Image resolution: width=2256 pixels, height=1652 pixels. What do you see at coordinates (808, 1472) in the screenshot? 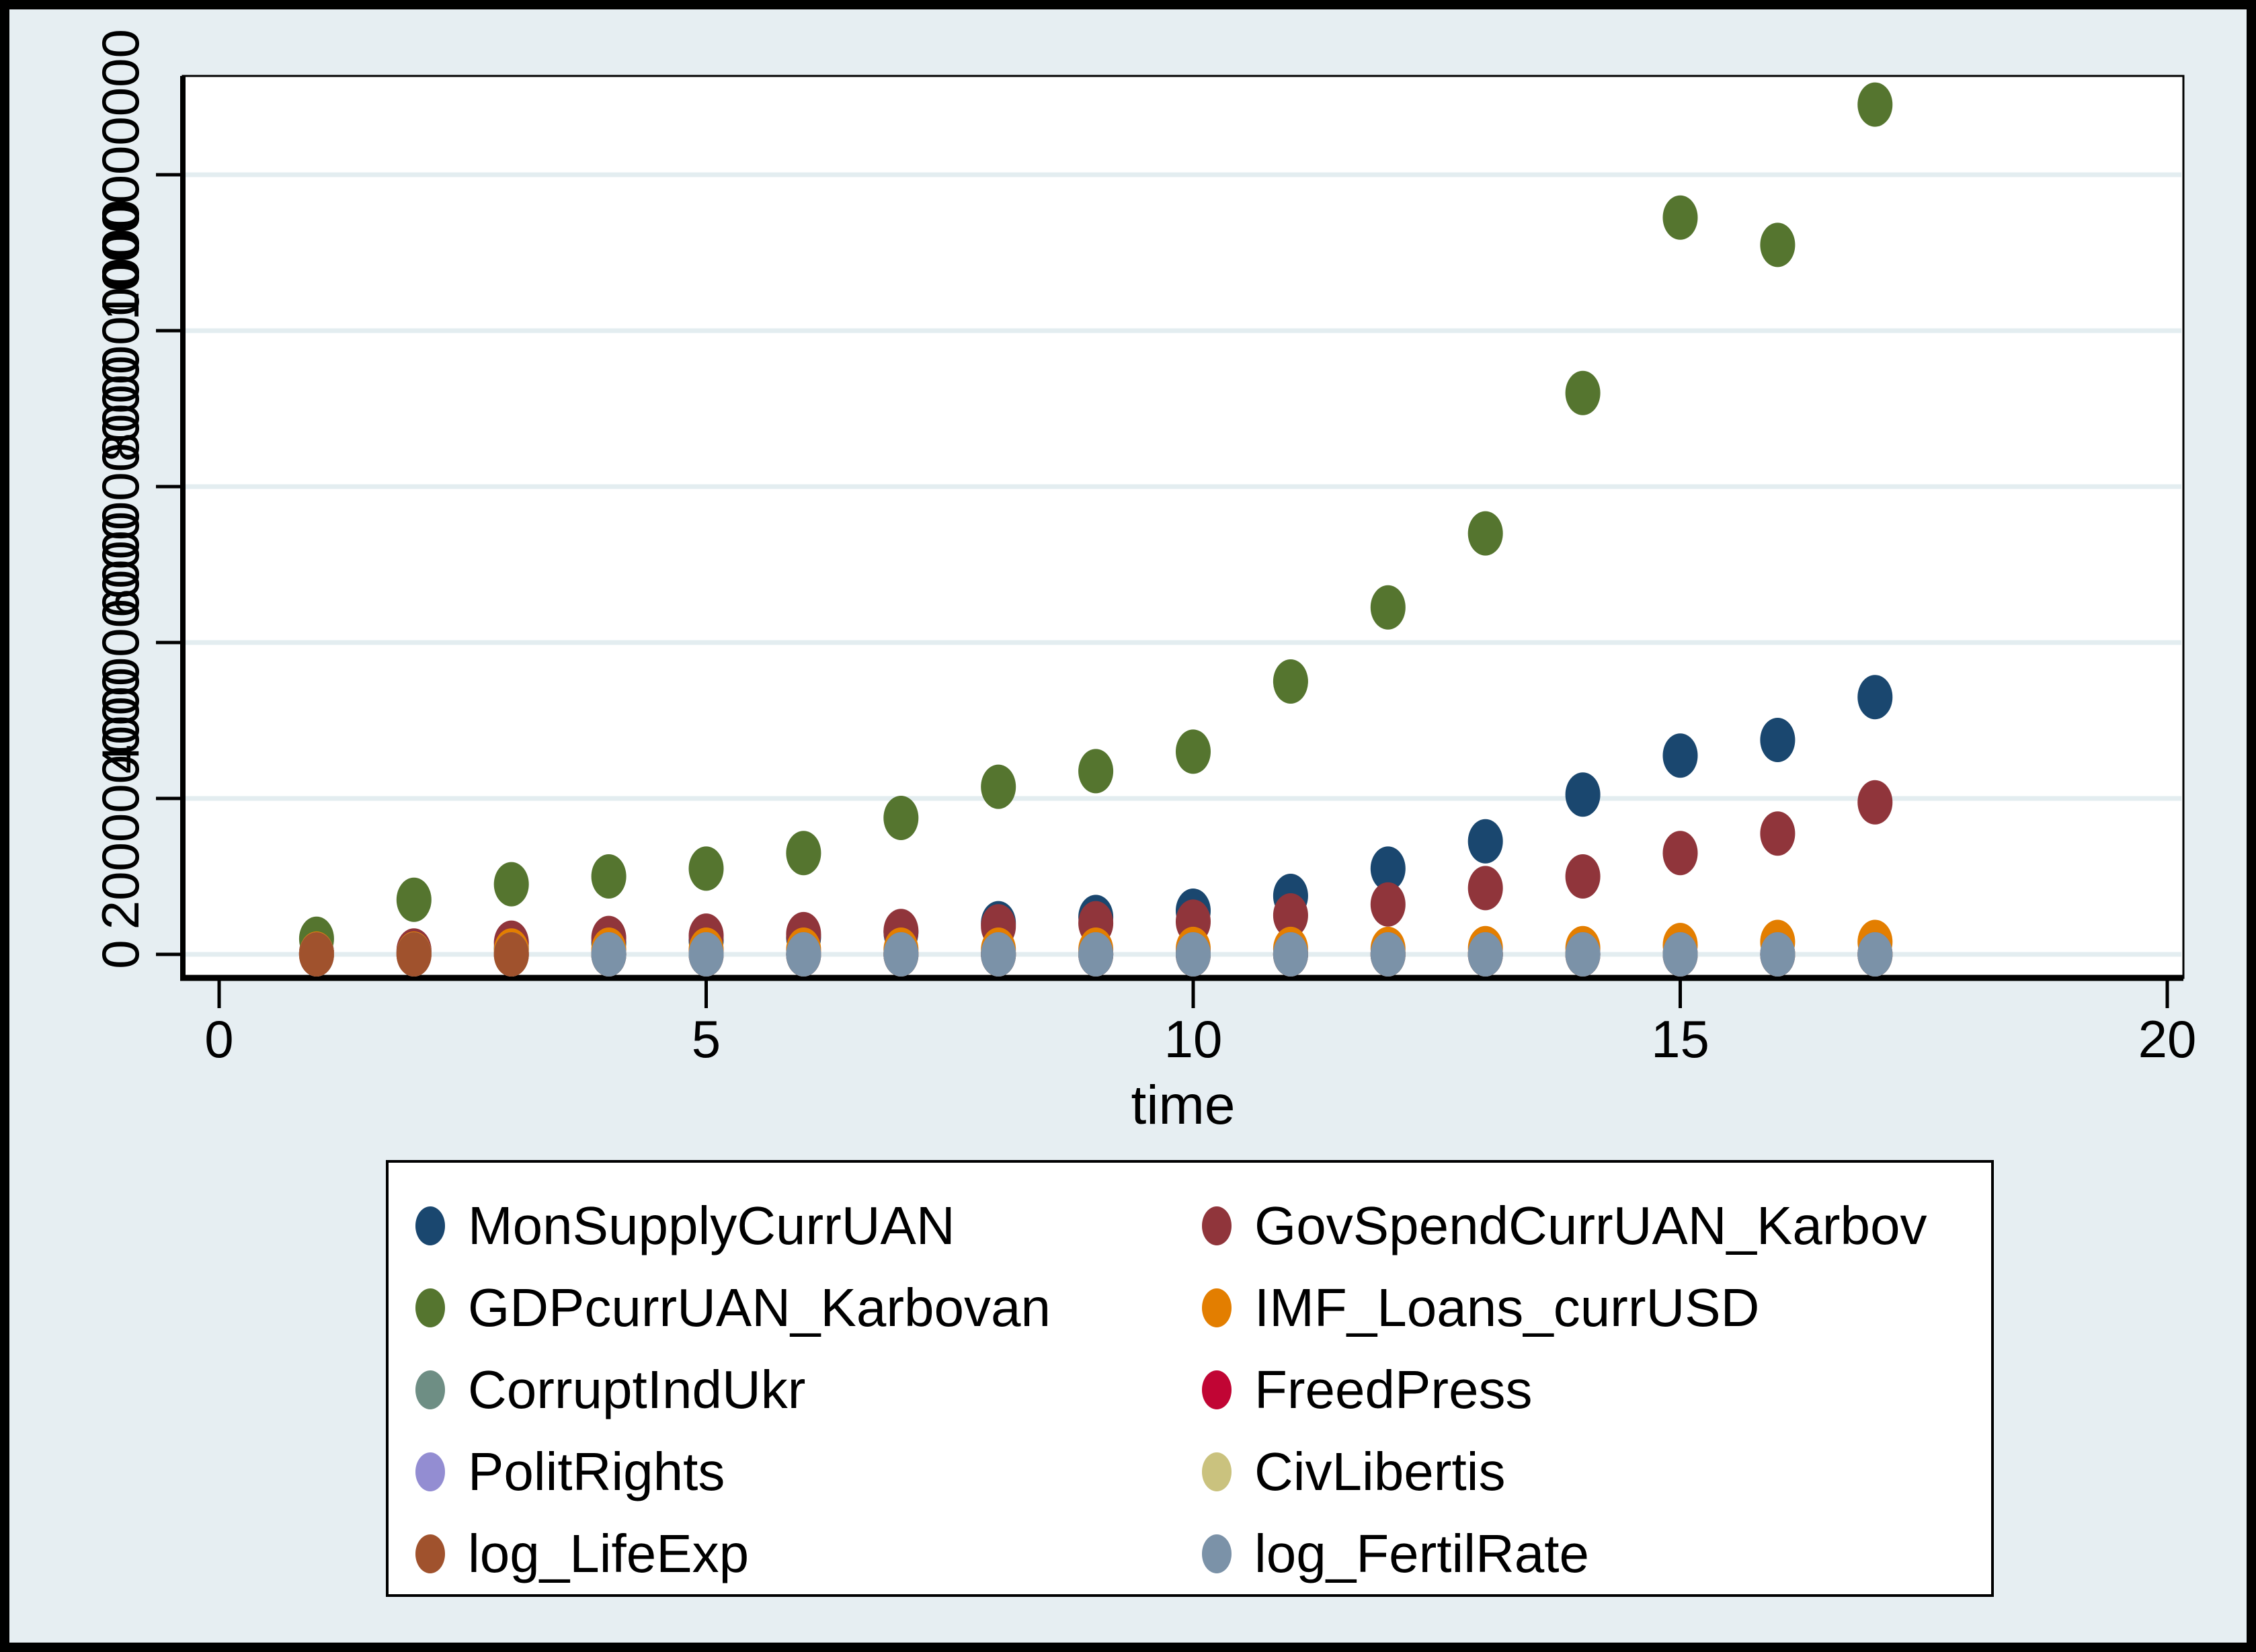
I see `legend-item-PolitRights: PolitRights` at bounding box center [808, 1472].